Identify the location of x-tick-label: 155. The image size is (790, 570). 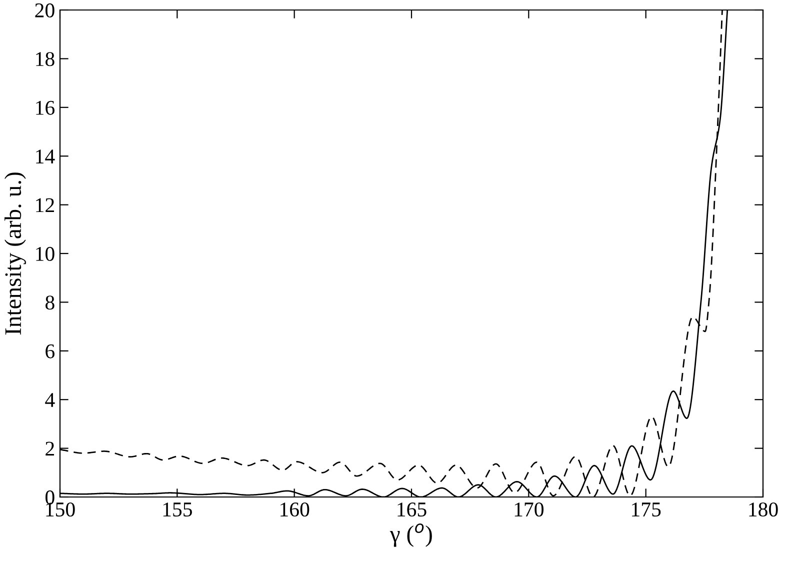
(177, 509).